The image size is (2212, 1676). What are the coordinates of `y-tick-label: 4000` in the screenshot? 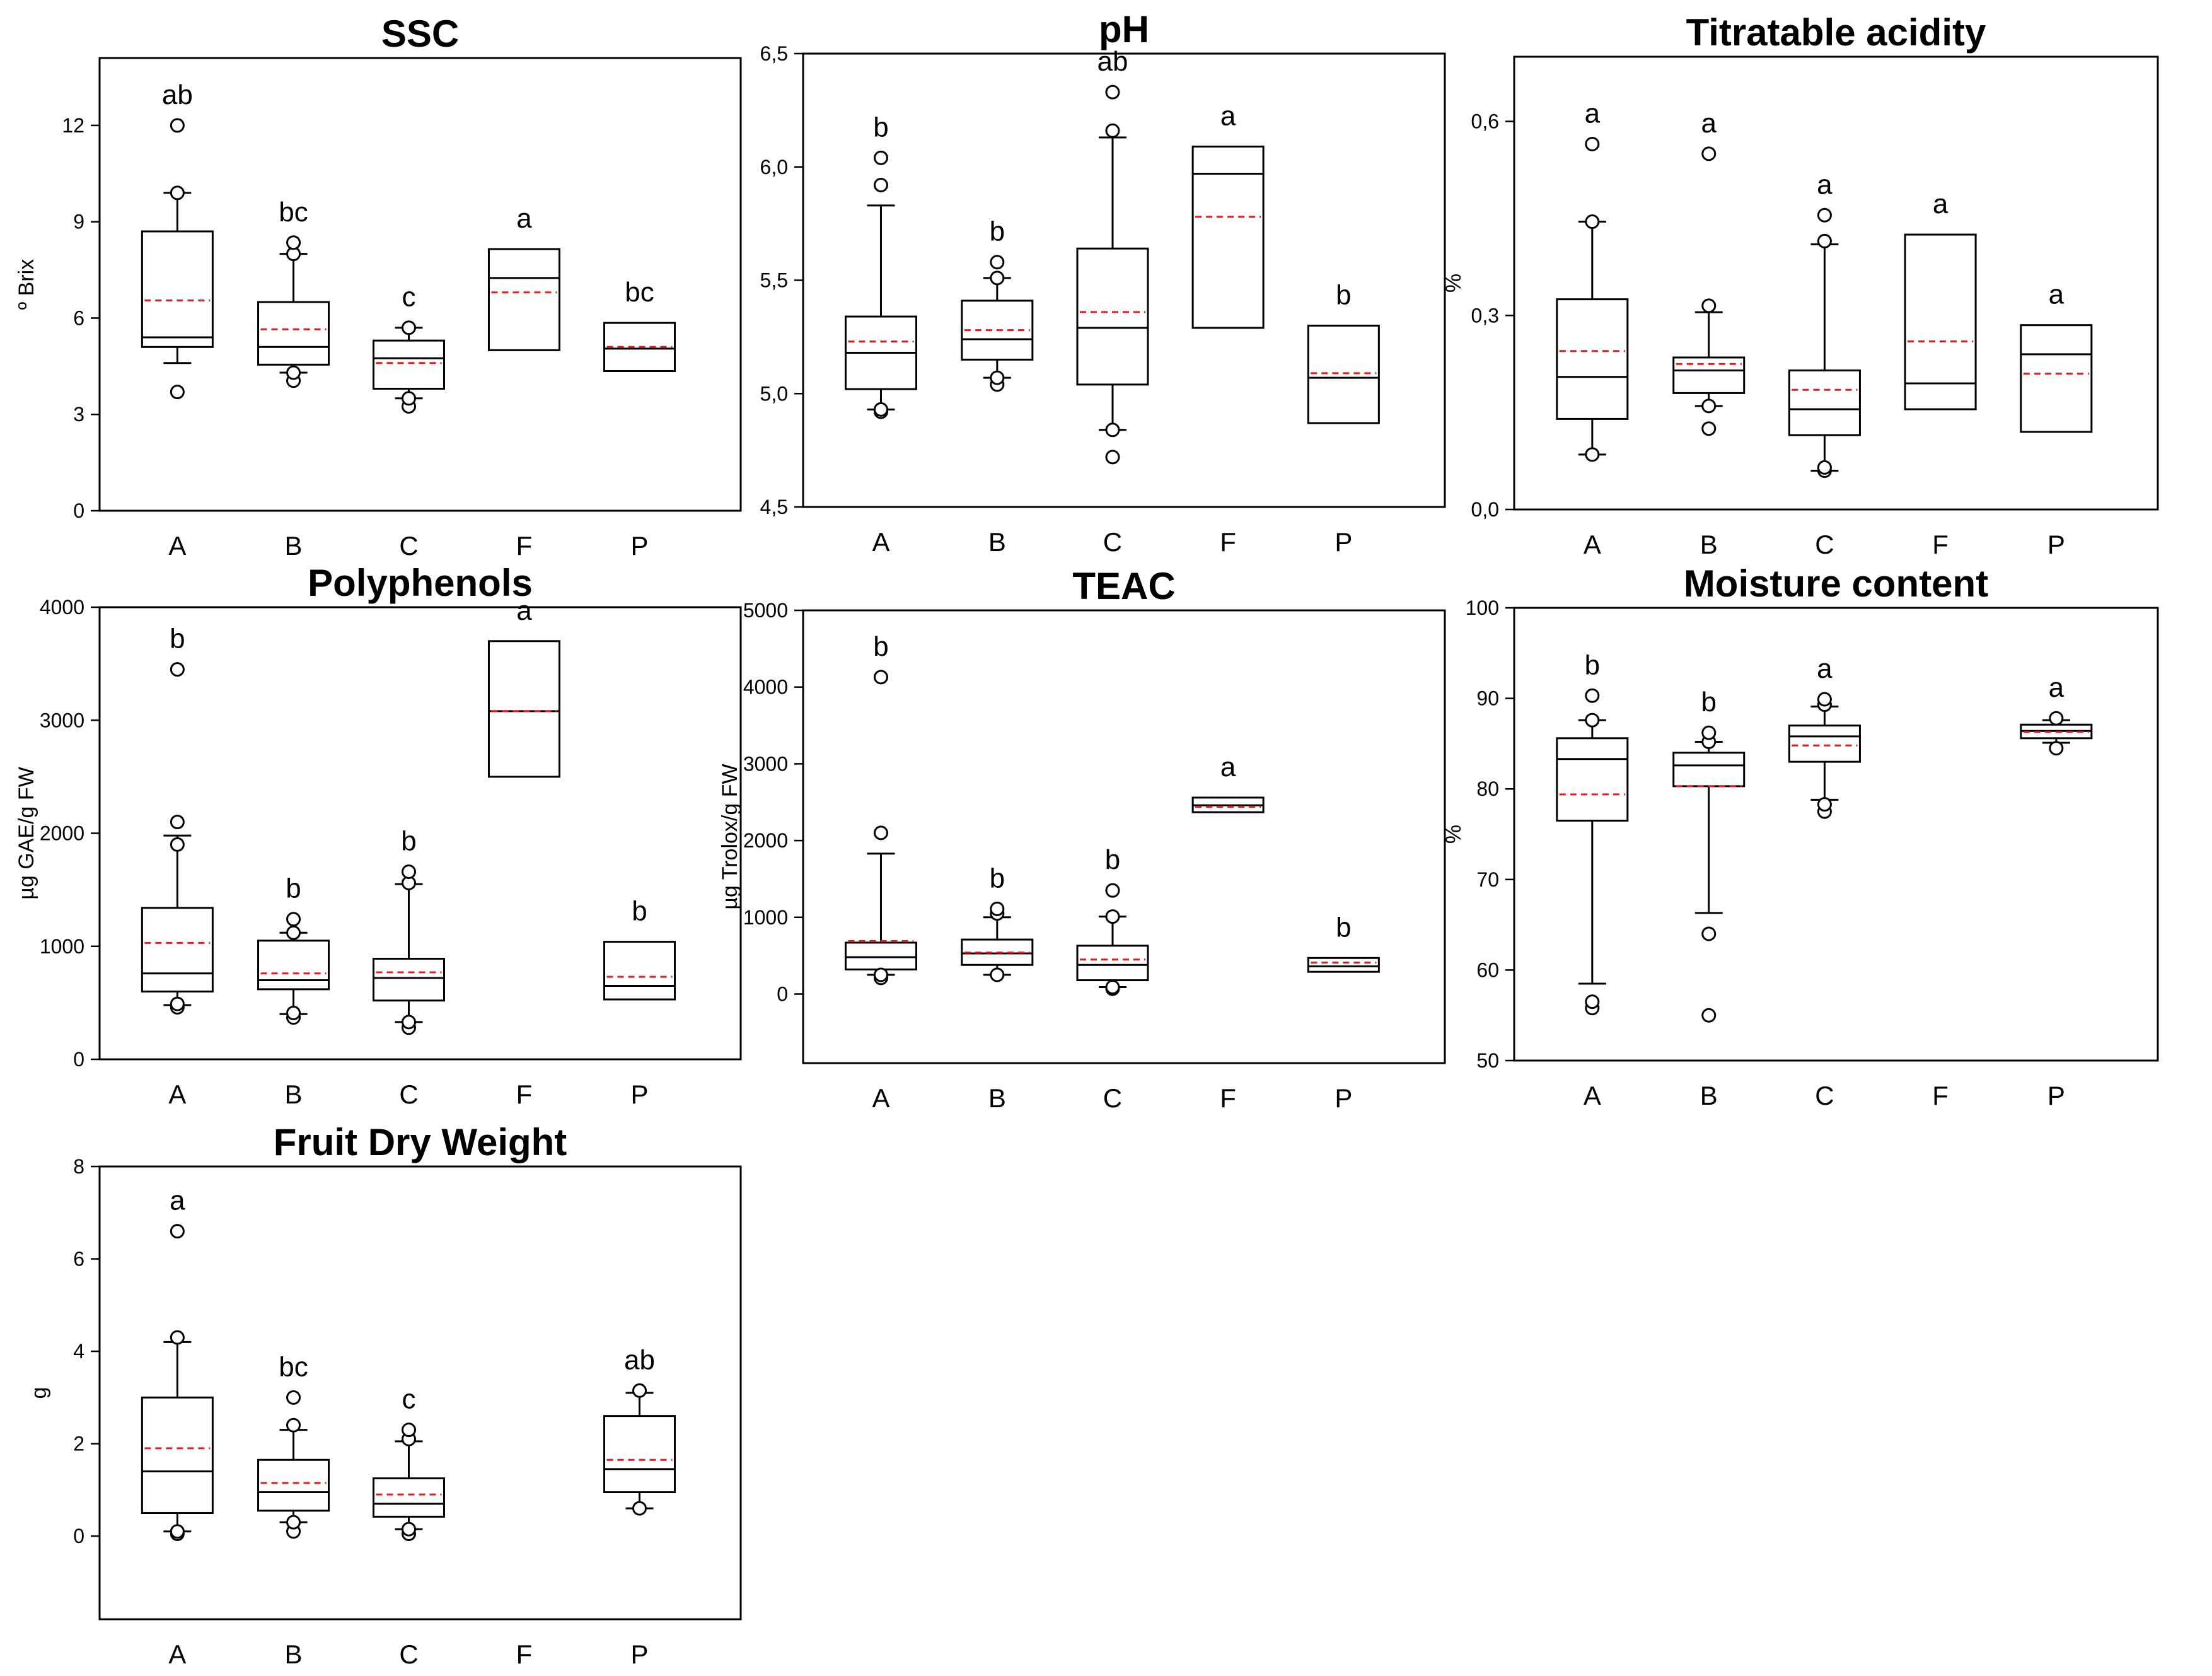 It's located at (765, 687).